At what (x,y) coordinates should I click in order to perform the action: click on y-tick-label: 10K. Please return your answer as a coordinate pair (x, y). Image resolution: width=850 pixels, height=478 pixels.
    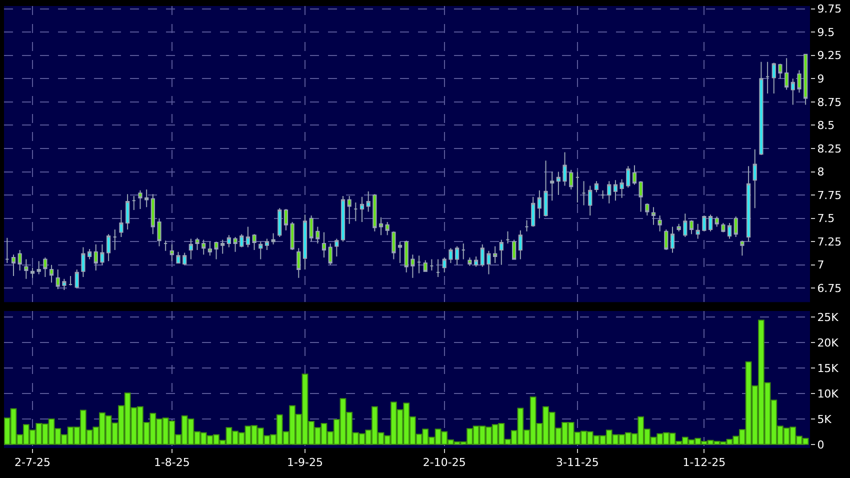
    Looking at the image, I should click on (828, 393).